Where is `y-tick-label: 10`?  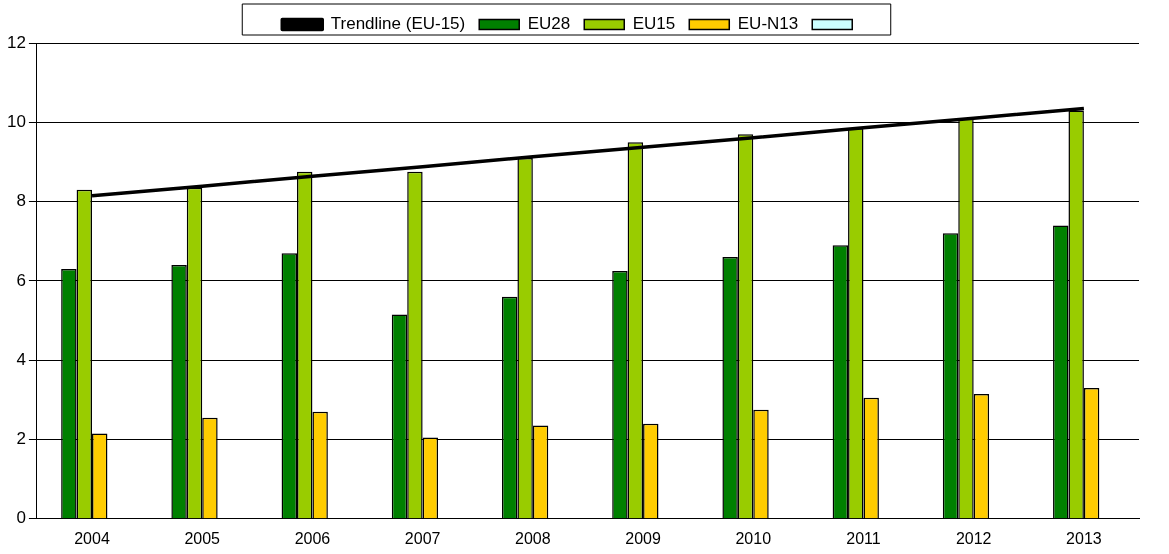
y-tick-label: 10 is located at coordinates (16, 121).